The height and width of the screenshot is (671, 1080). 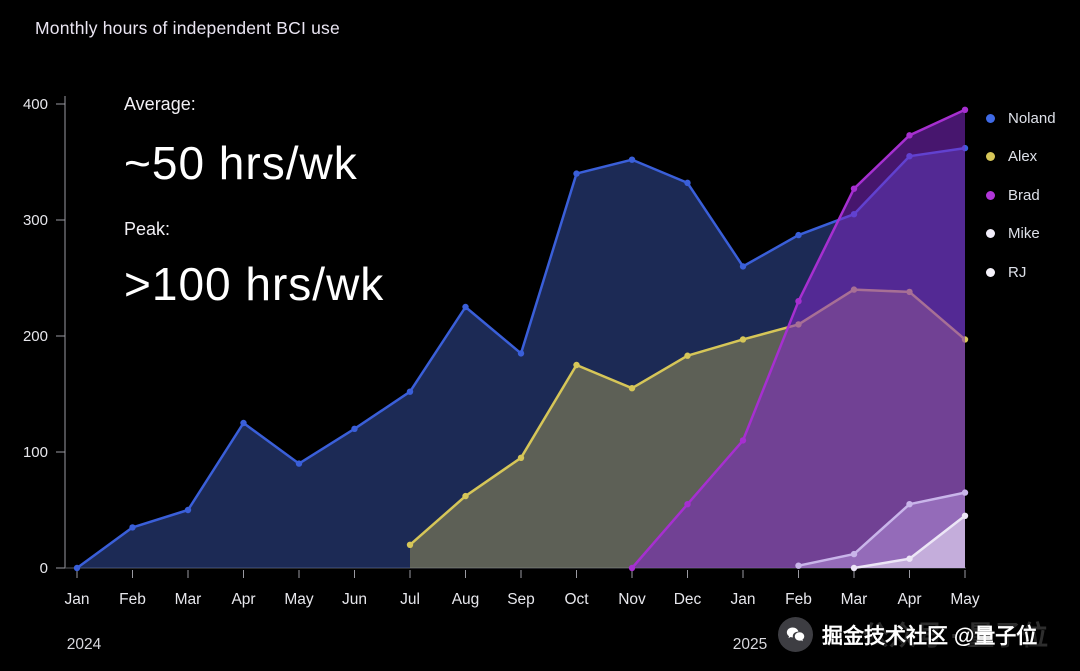 I want to click on rj-area, so click(x=909, y=541).